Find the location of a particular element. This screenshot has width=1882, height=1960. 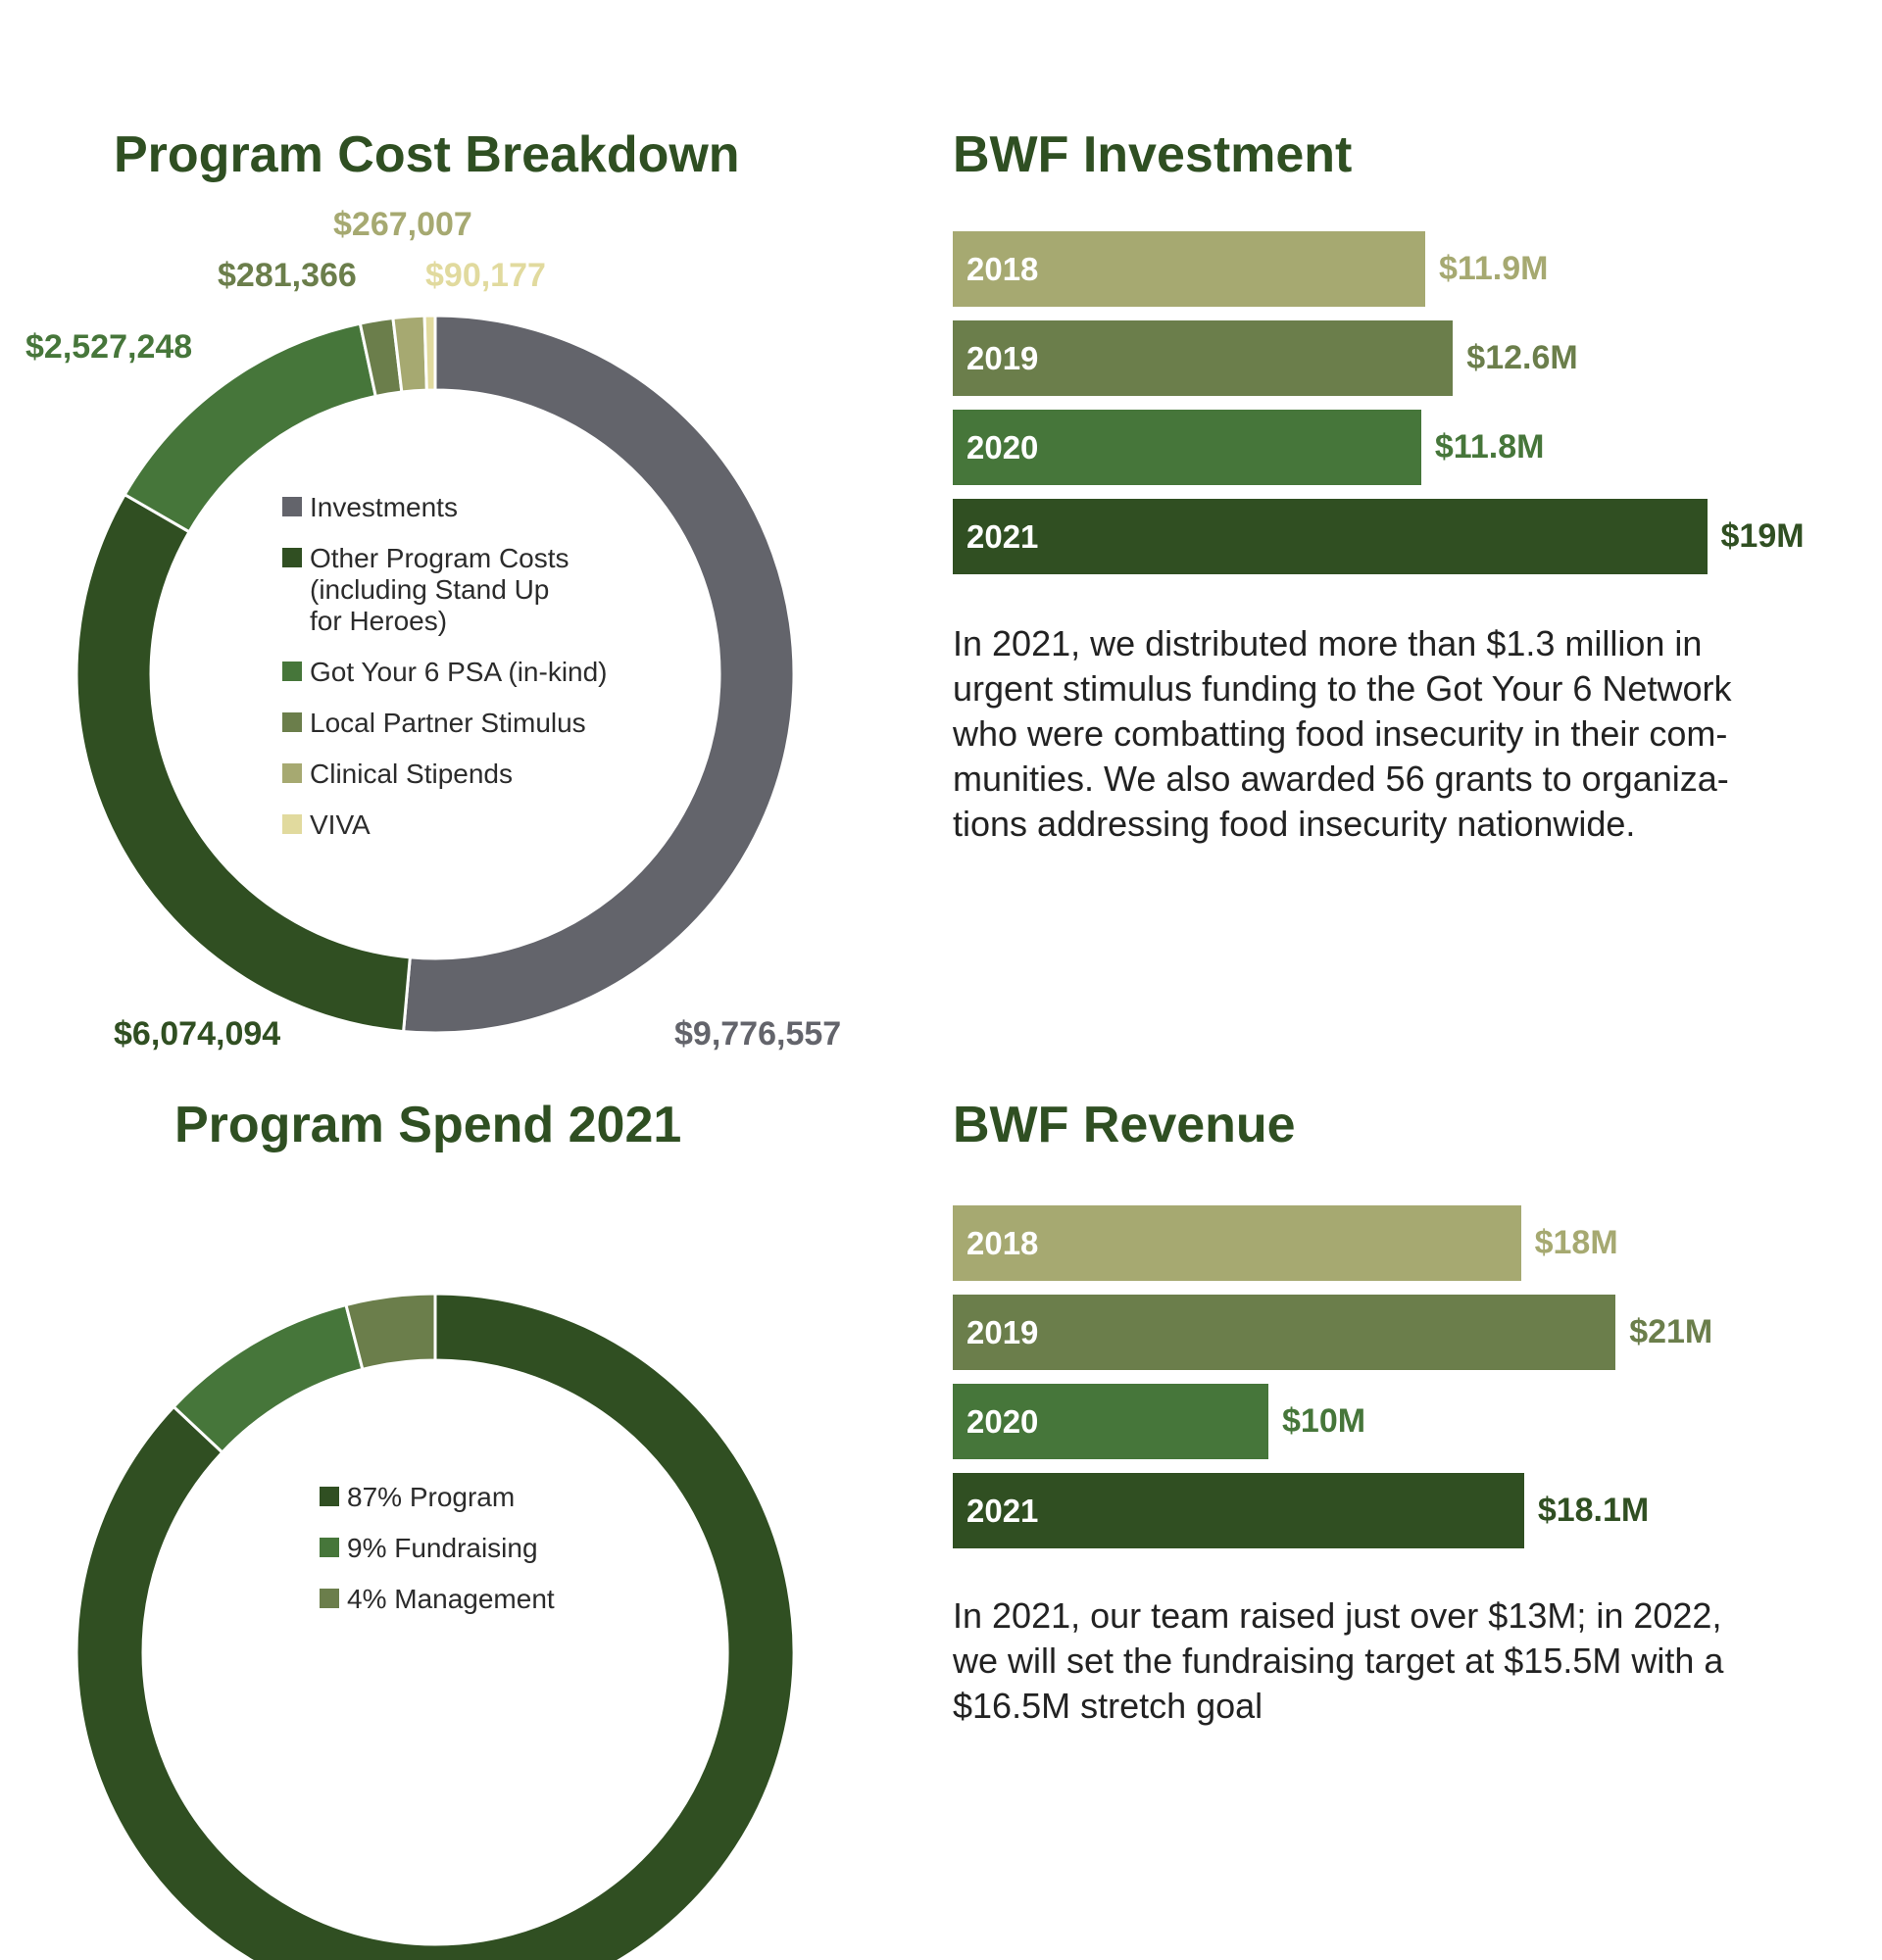

label-clinical-stipends: $267,007 is located at coordinates (402, 224).